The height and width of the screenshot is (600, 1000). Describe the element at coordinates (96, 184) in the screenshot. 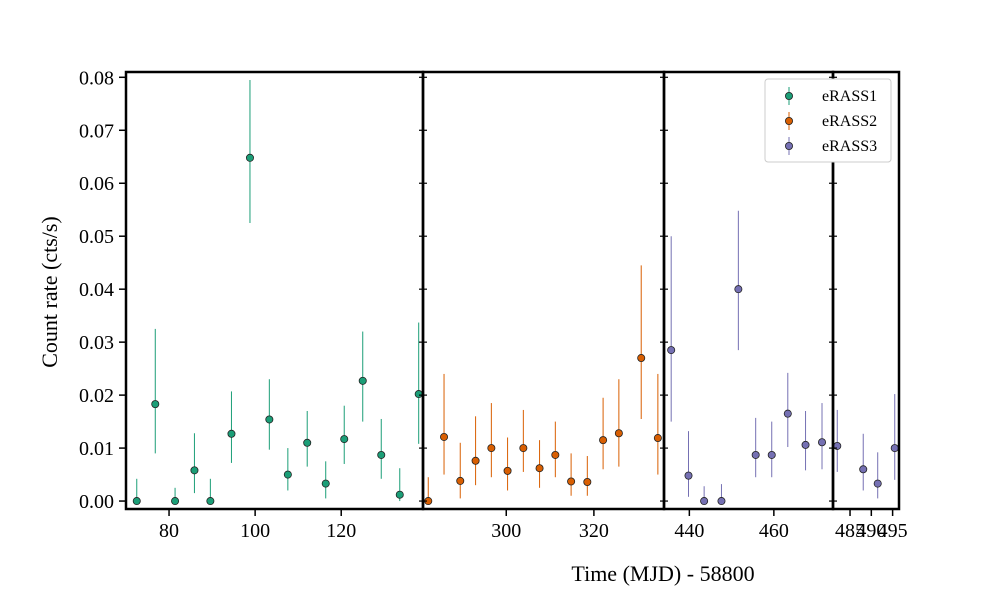

I see `y-tick-label: 0.06` at that location.